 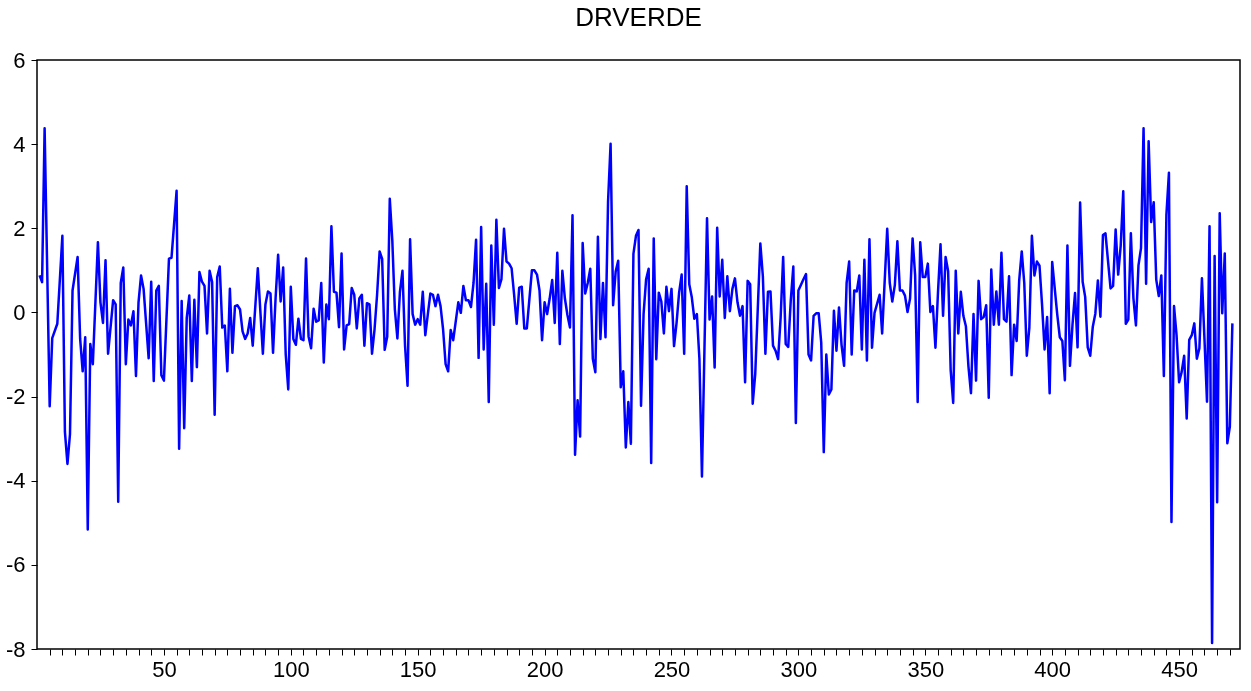 What do you see at coordinates (19, 60) in the screenshot?
I see `y-tick-label: 6` at bounding box center [19, 60].